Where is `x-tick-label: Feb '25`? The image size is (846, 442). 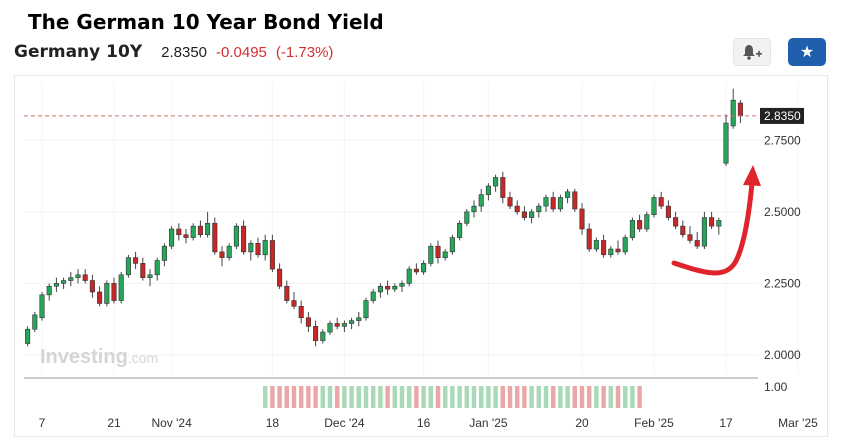 x-tick-label: Feb '25 is located at coordinates (654, 423).